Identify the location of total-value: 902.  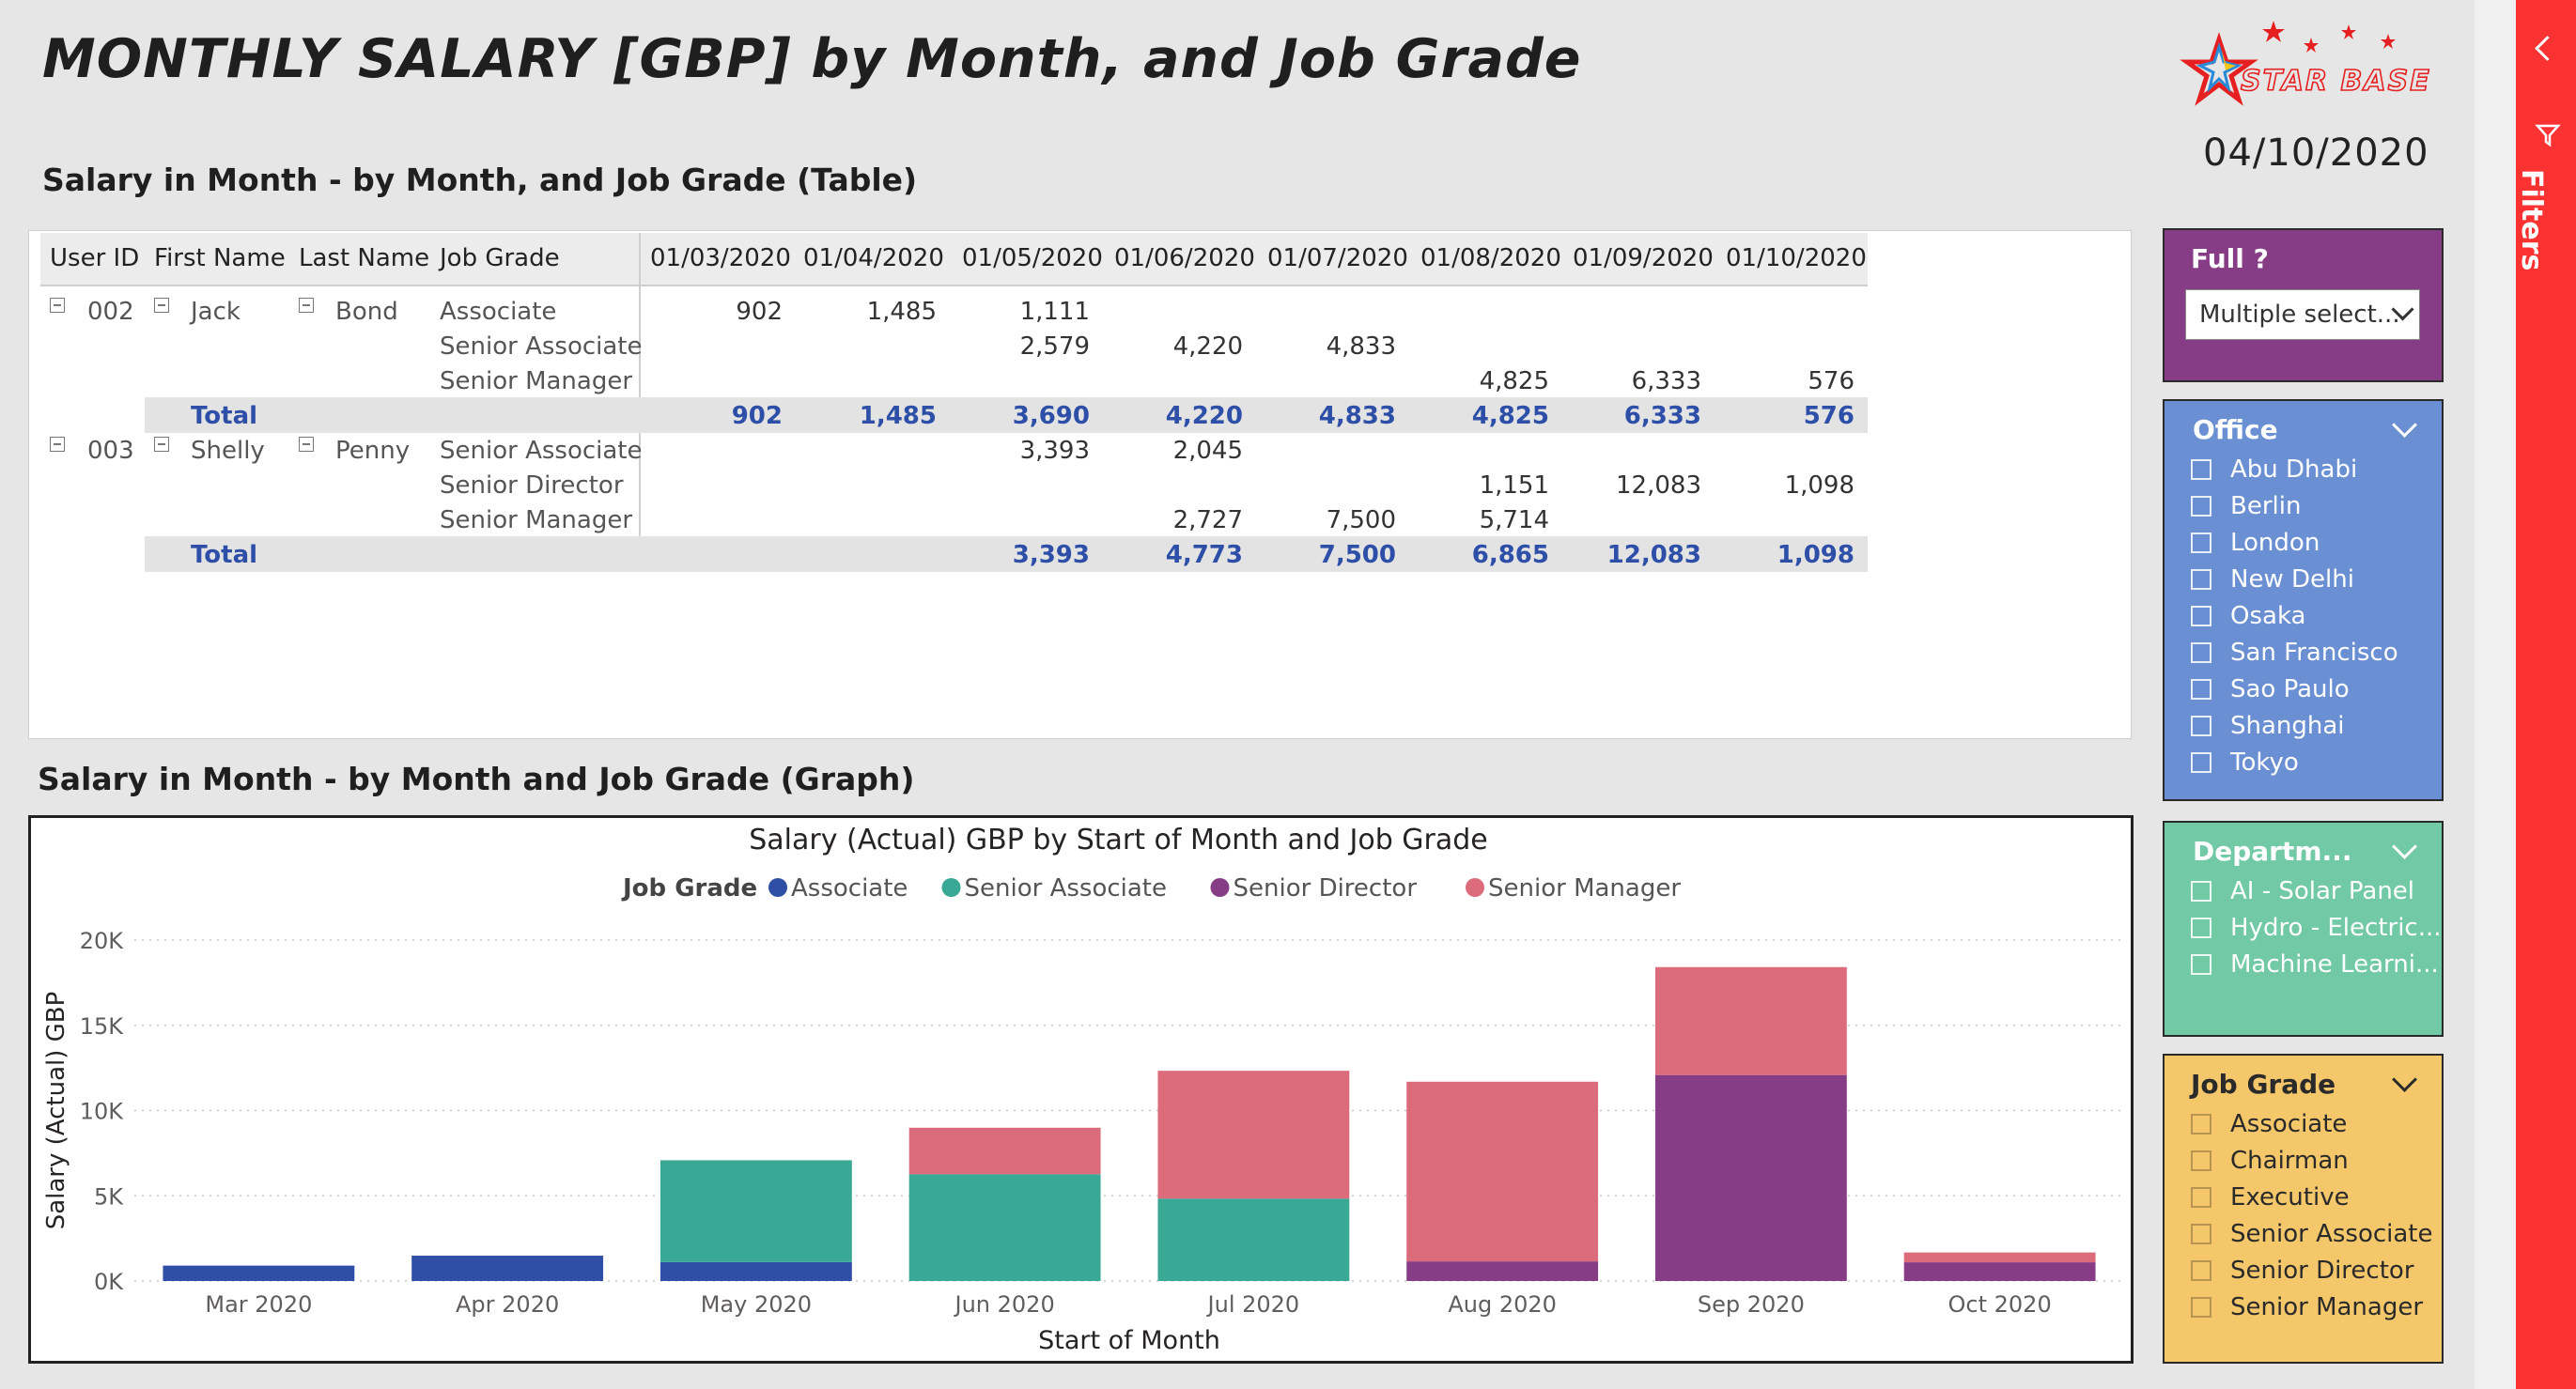
(757, 416).